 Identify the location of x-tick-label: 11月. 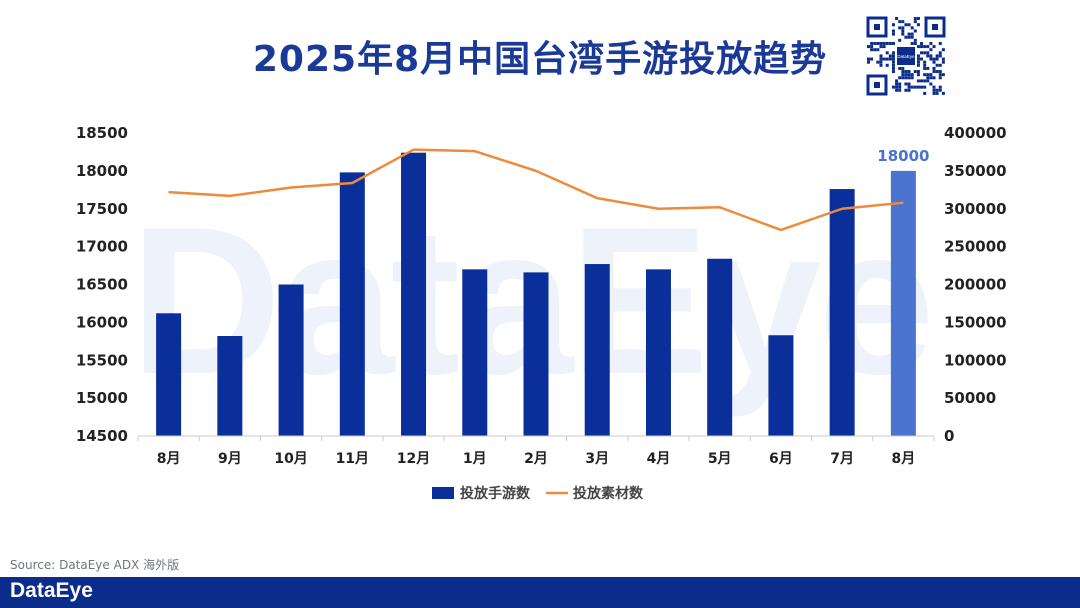
(352, 459).